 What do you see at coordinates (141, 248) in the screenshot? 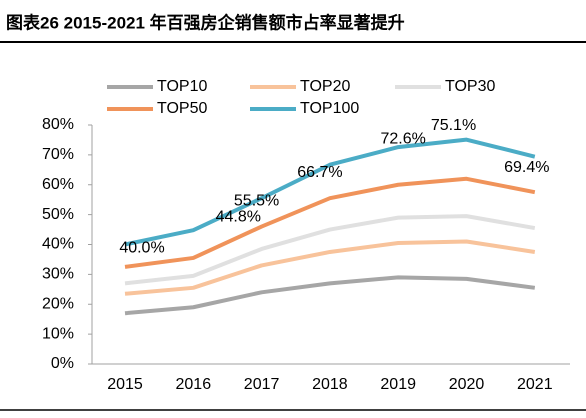
I see `data-label: 40.0%` at bounding box center [141, 248].